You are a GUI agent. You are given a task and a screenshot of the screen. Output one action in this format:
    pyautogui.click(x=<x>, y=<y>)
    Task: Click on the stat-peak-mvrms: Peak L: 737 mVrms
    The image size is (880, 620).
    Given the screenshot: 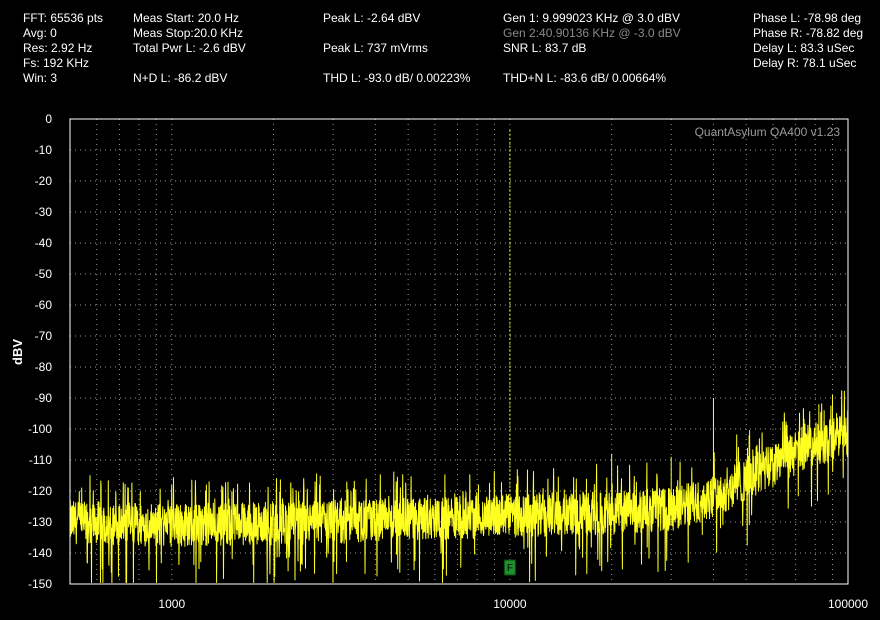 What is the action you would take?
    pyautogui.click(x=375, y=48)
    